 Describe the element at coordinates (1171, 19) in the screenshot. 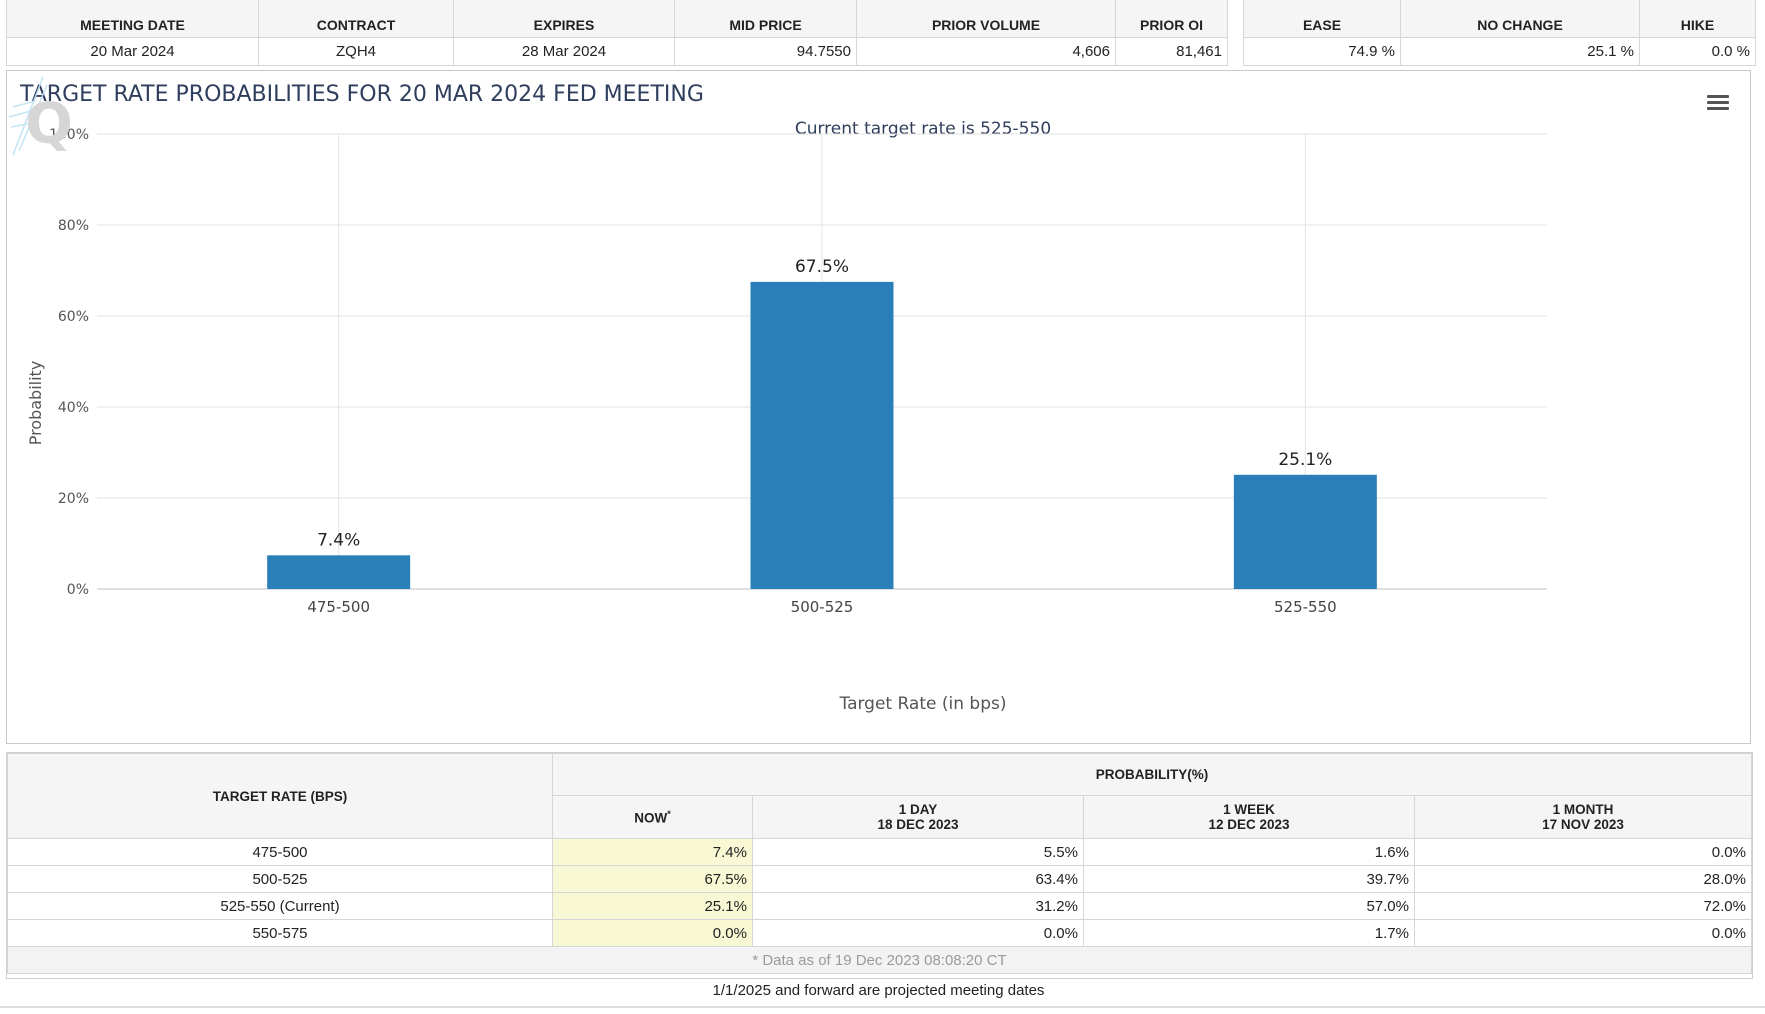

I see `header-prior-oi: PRIOR OI` at that location.